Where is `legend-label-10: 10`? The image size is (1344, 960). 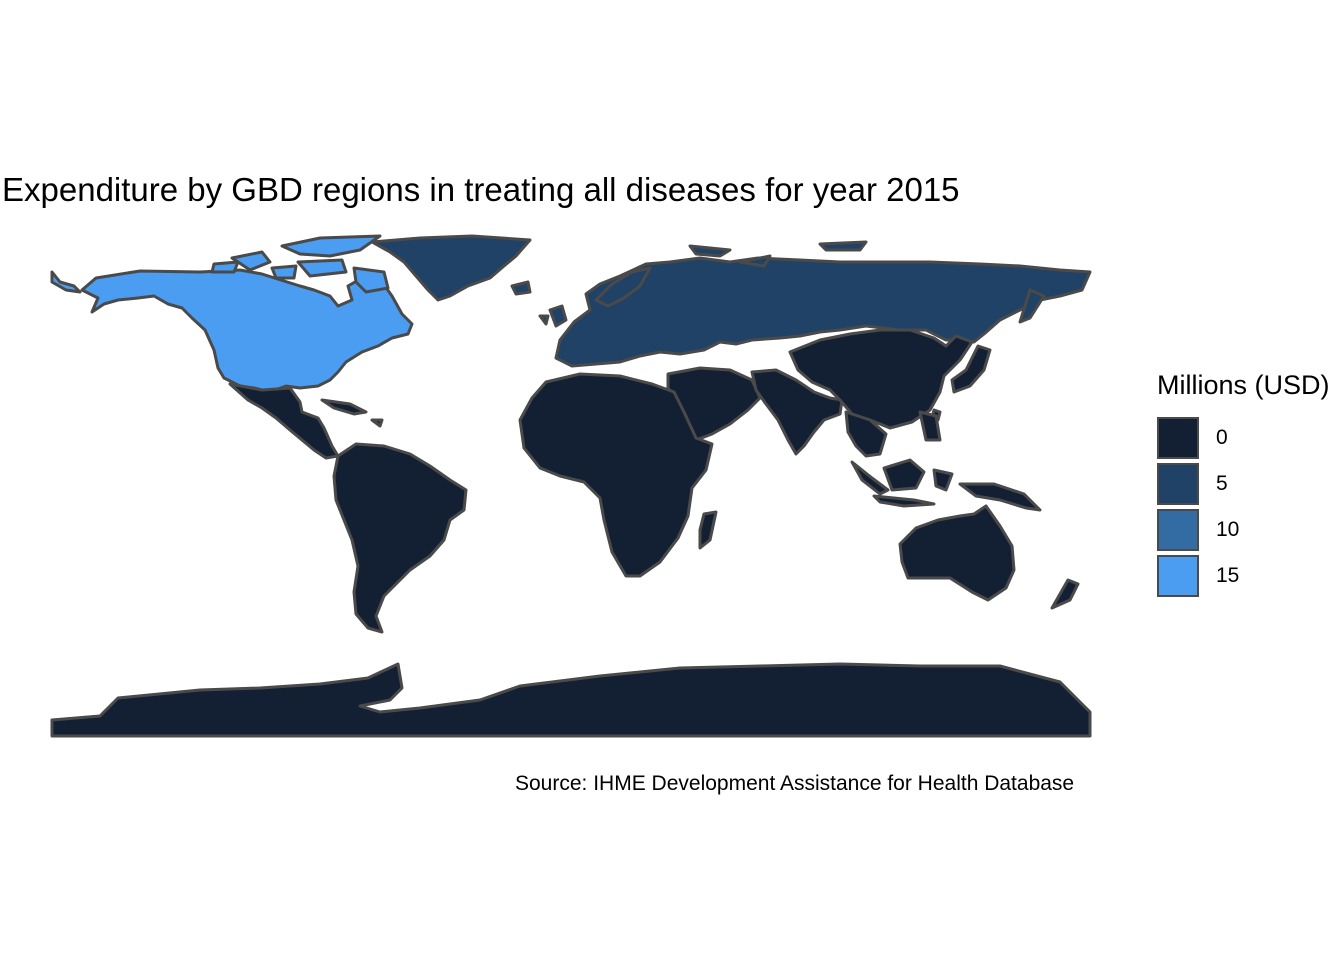
legend-label-10: 10 is located at coordinates (1228, 529).